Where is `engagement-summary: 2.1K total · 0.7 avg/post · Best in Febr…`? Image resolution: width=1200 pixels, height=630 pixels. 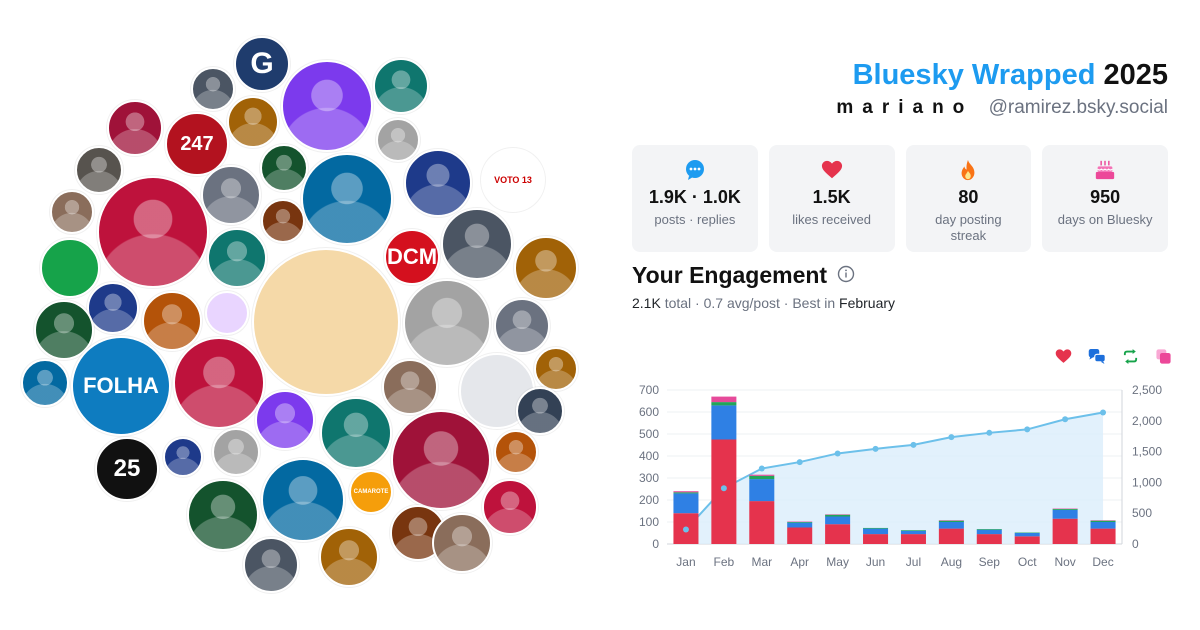 engagement-summary: 2.1K total · 0.7 avg/post · Best in Febr… is located at coordinates (902, 303).